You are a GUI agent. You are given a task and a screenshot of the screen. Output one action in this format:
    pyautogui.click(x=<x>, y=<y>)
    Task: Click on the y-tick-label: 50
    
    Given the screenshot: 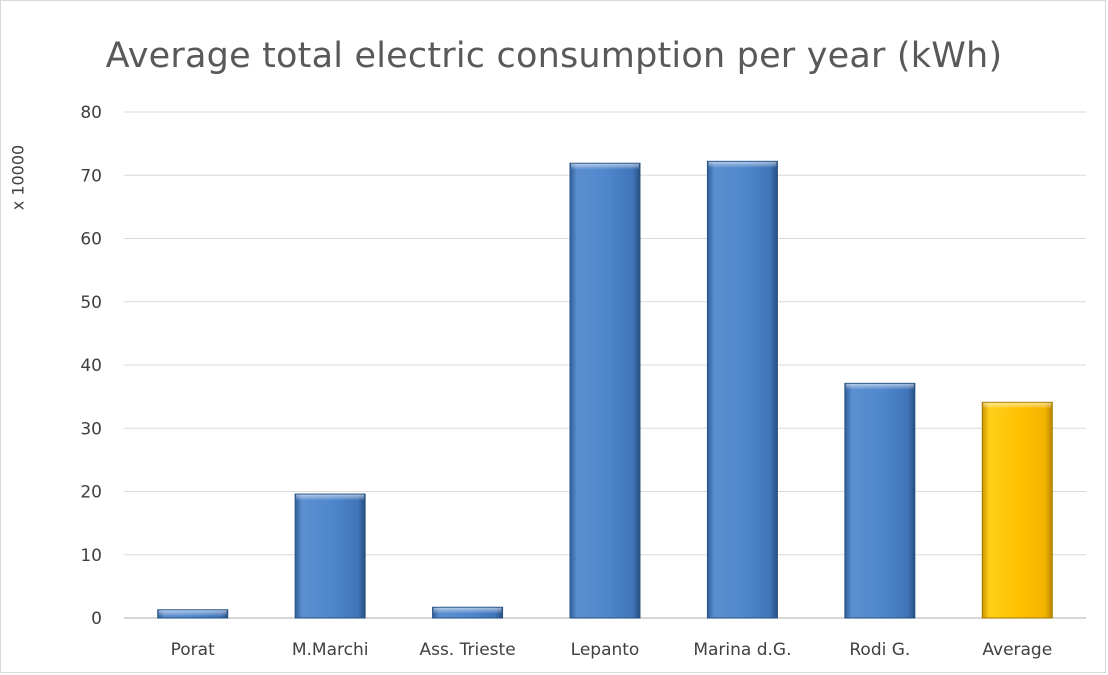 What is the action you would take?
    pyautogui.click(x=91, y=303)
    